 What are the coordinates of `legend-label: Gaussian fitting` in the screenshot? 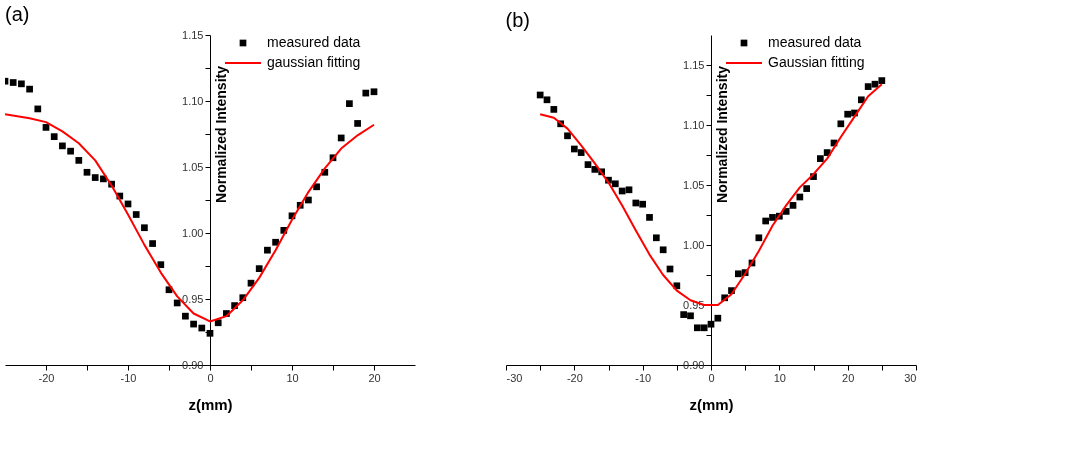 It's located at (816, 62).